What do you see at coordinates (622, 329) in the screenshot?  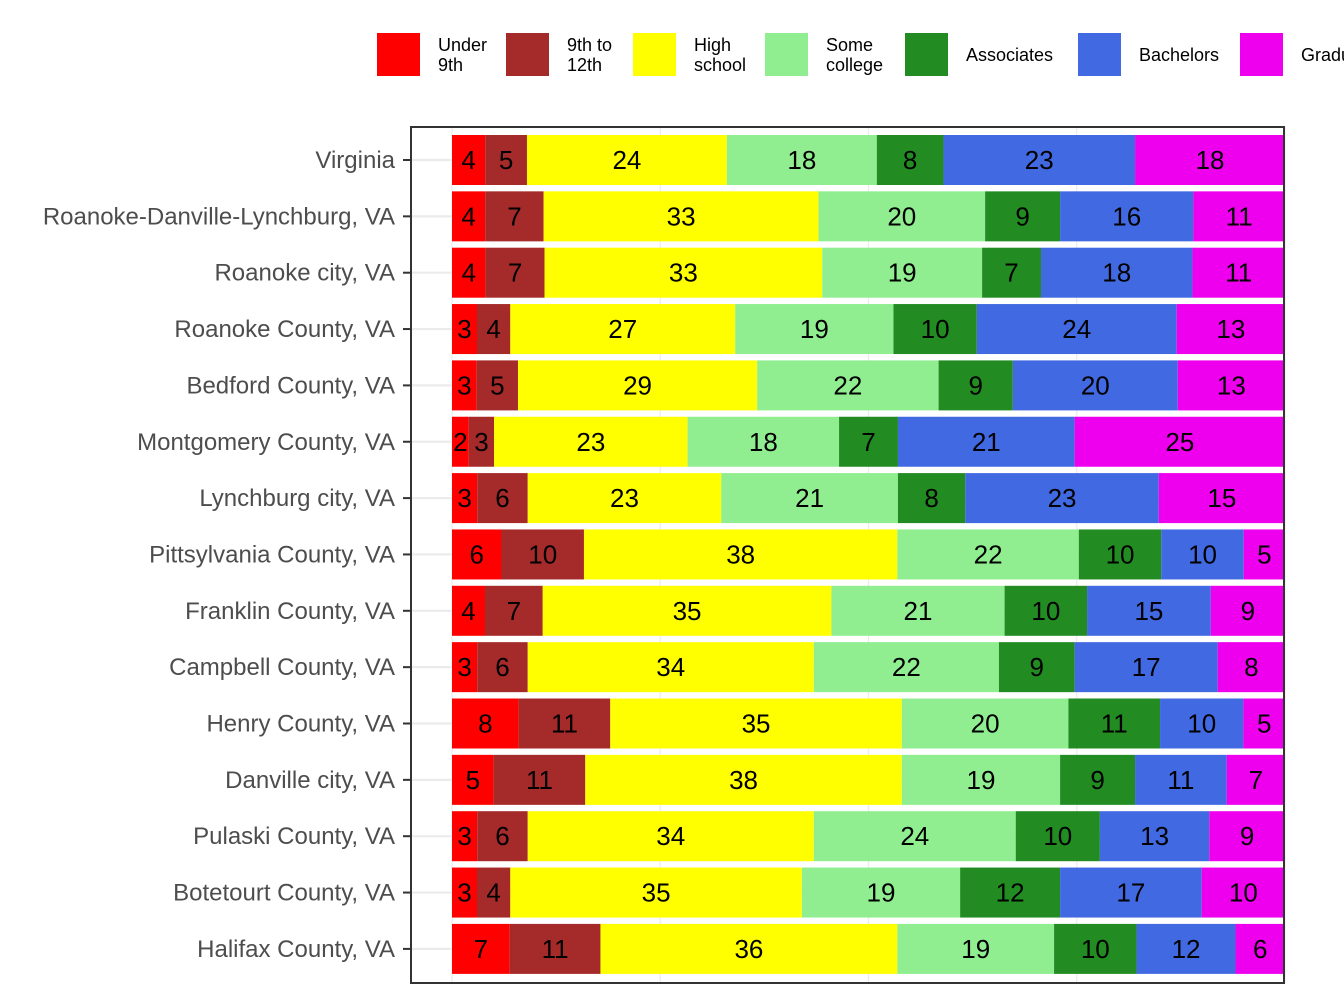 I see `data-label: 27` at bounding box center [622, 329].